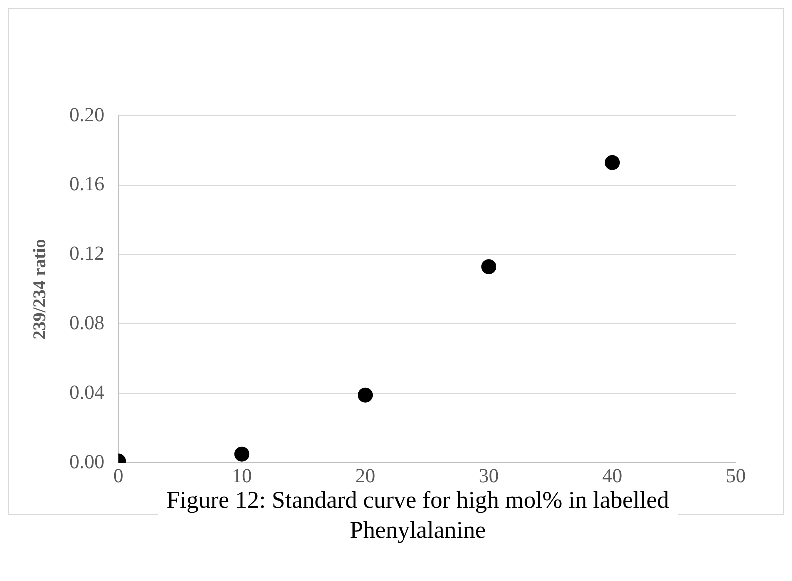 This screenshot has width=792, height=581. What do you see at coordinates (366, 476) in the screenshot?
I see `x-tick-label: 20` at bounding box center [366, 476].